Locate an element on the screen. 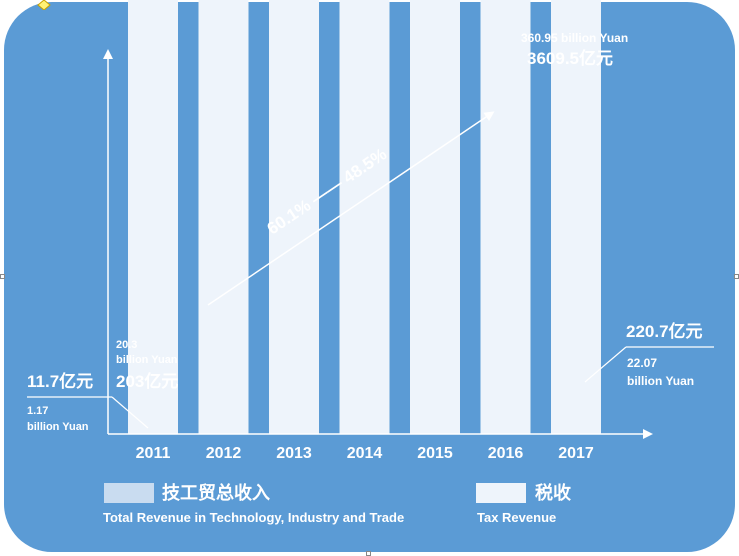  x-tick-2015: 2015 is located at coordinates (435, 453).